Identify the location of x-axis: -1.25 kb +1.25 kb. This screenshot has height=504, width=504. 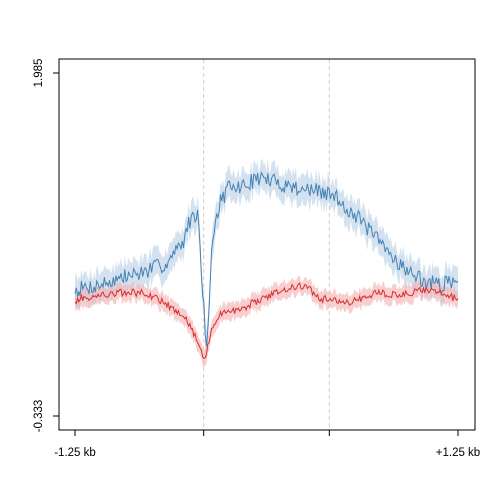
(267, 444).